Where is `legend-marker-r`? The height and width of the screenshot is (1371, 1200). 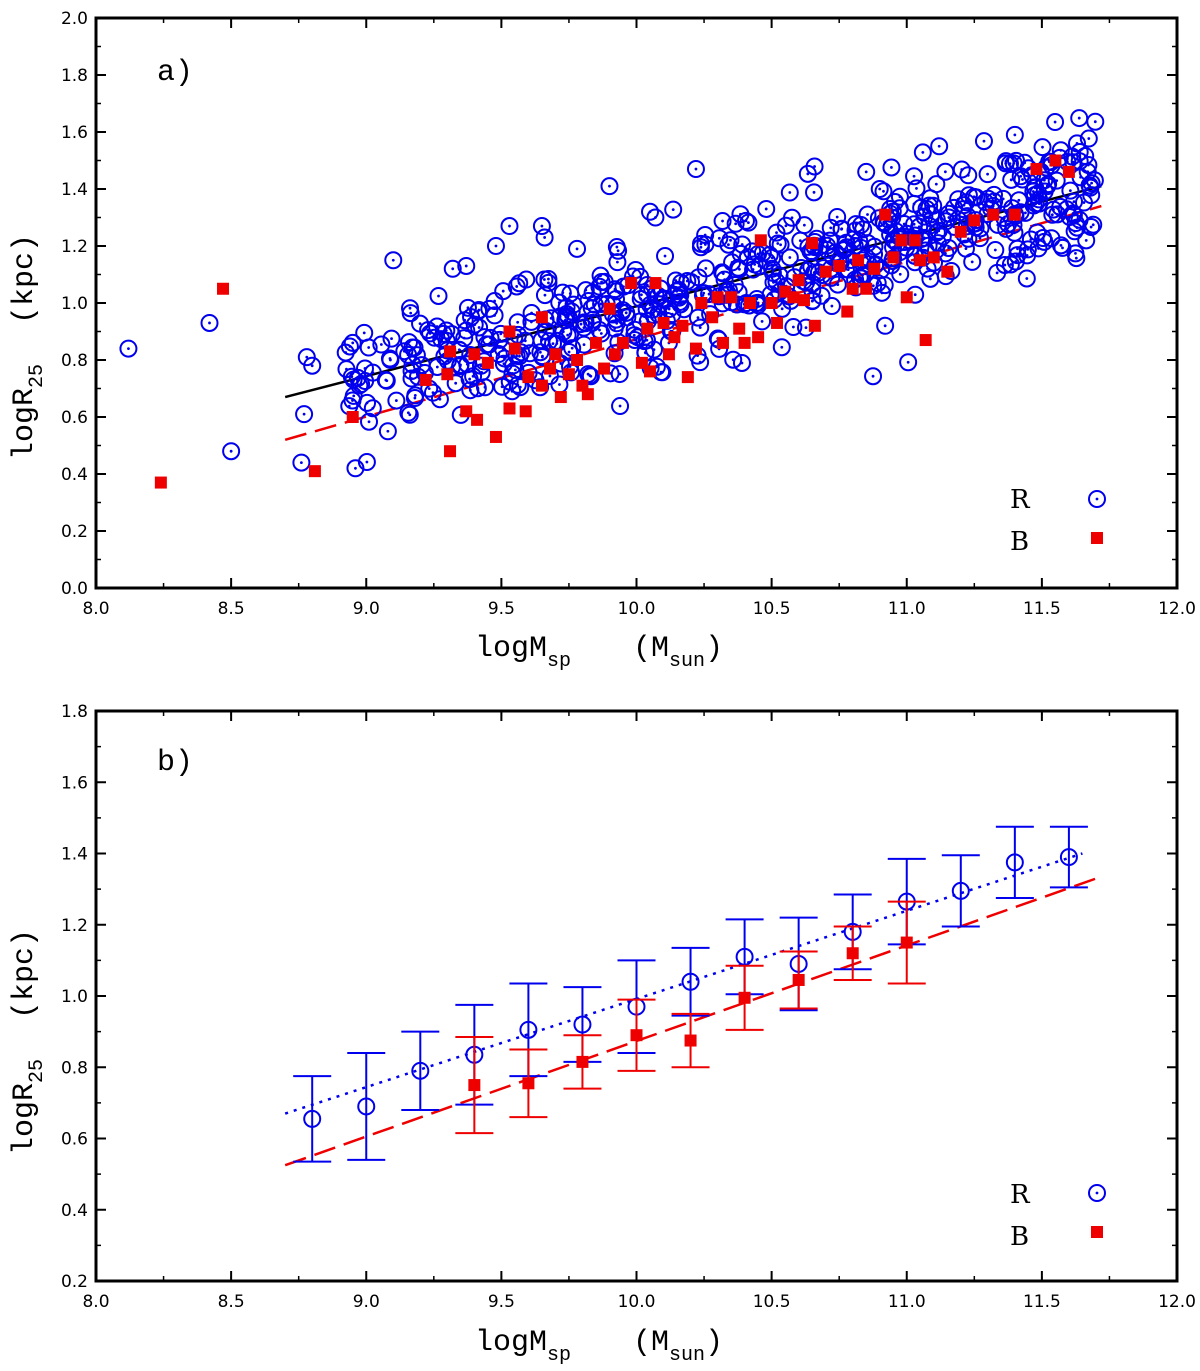 legend-marker-r is located at coordinates (1097, 1193).